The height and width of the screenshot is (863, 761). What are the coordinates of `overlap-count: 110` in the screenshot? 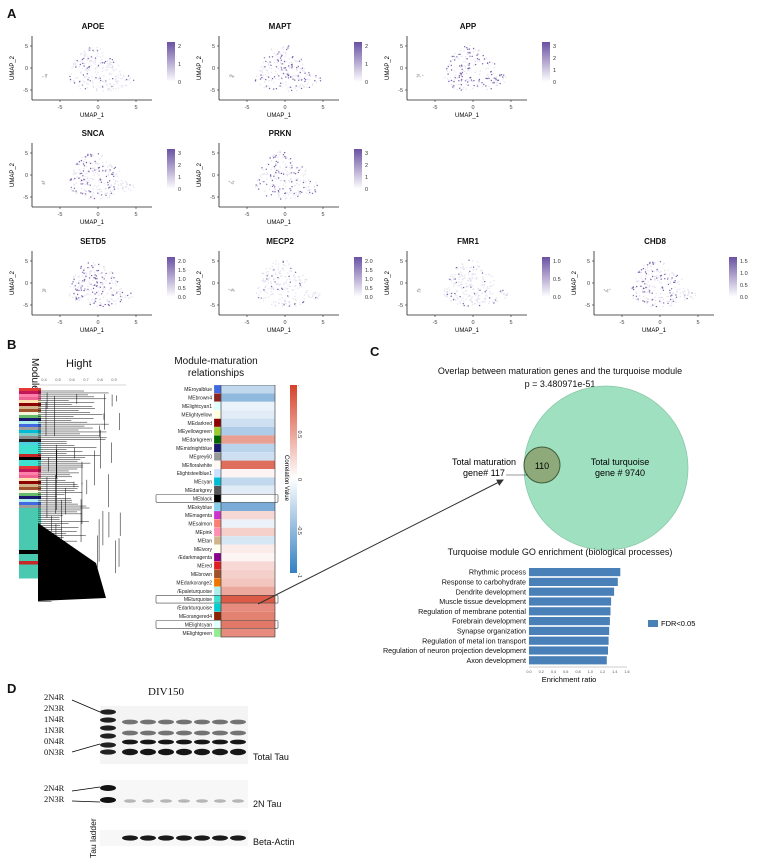 It's located at (542, 466).